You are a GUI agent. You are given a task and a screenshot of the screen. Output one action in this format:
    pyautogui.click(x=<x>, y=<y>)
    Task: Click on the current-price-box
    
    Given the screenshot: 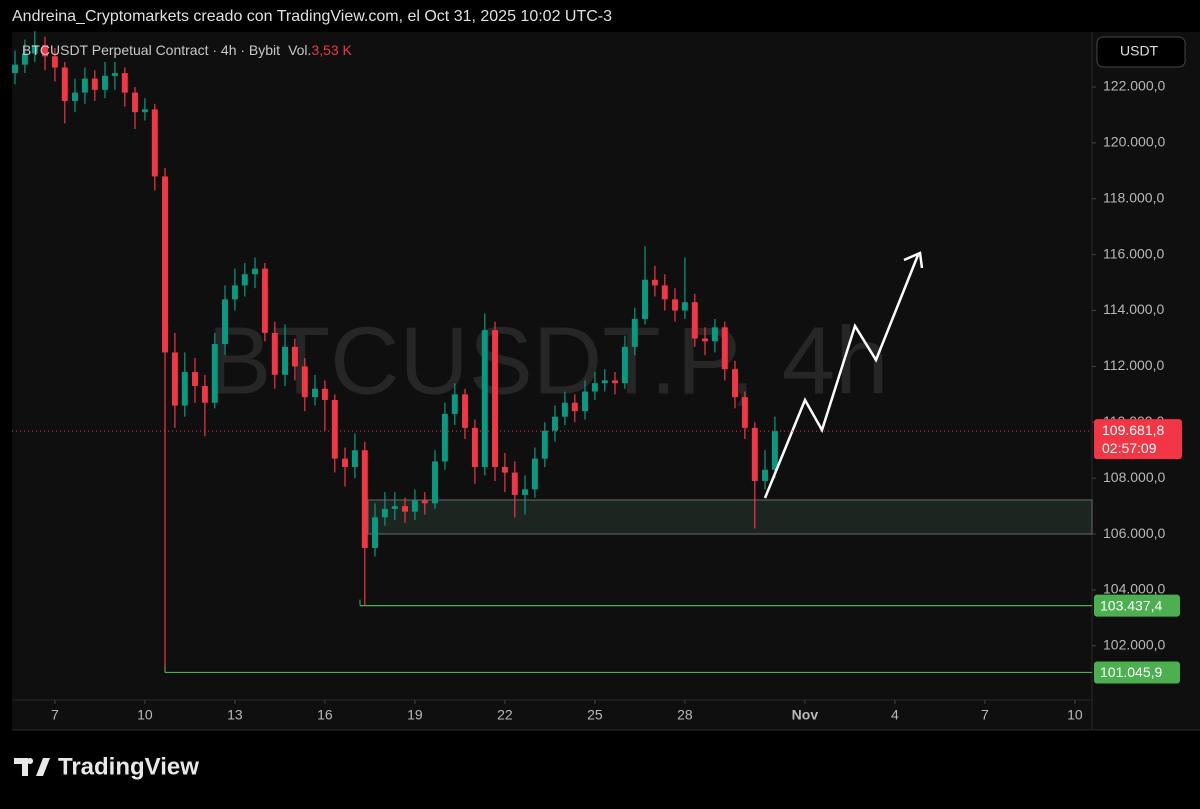 What is the action you would take?
    pyautogui.click(x=1138, y=439)
    